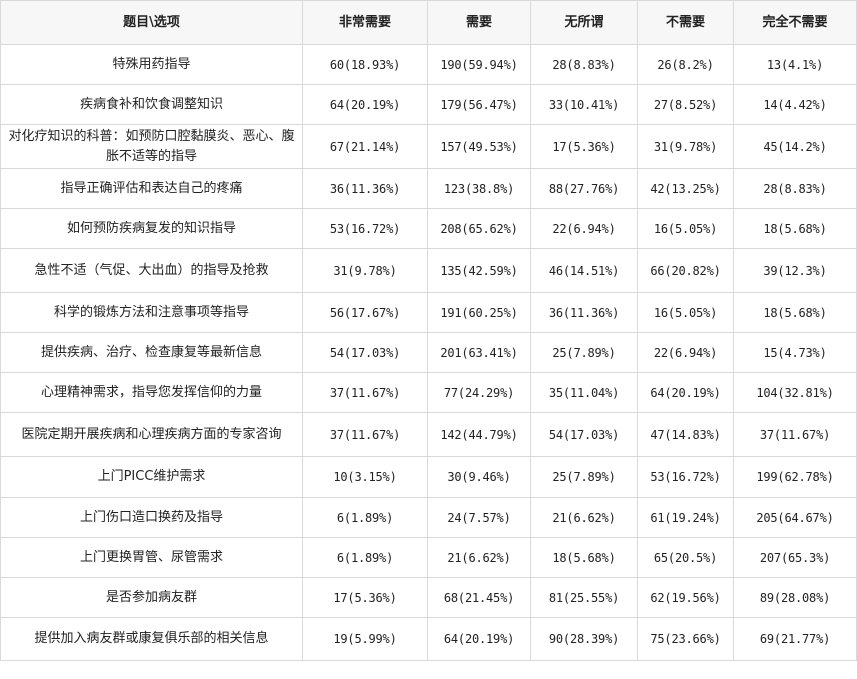 The width and height of the screenshot is (857, 679). Describe the element at coordinates (365, 477) in the screenshot. I see `value-cell: 10(3.15%)` at that location.